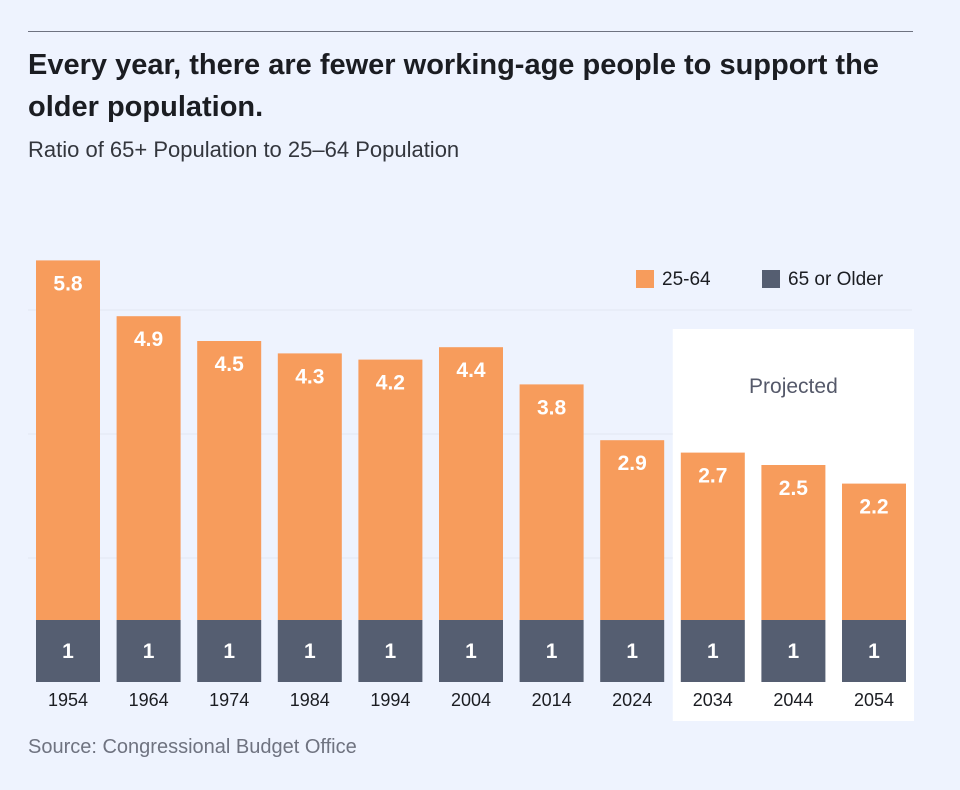  I want to click on x-tick-label: 2054, so click(874, 700).